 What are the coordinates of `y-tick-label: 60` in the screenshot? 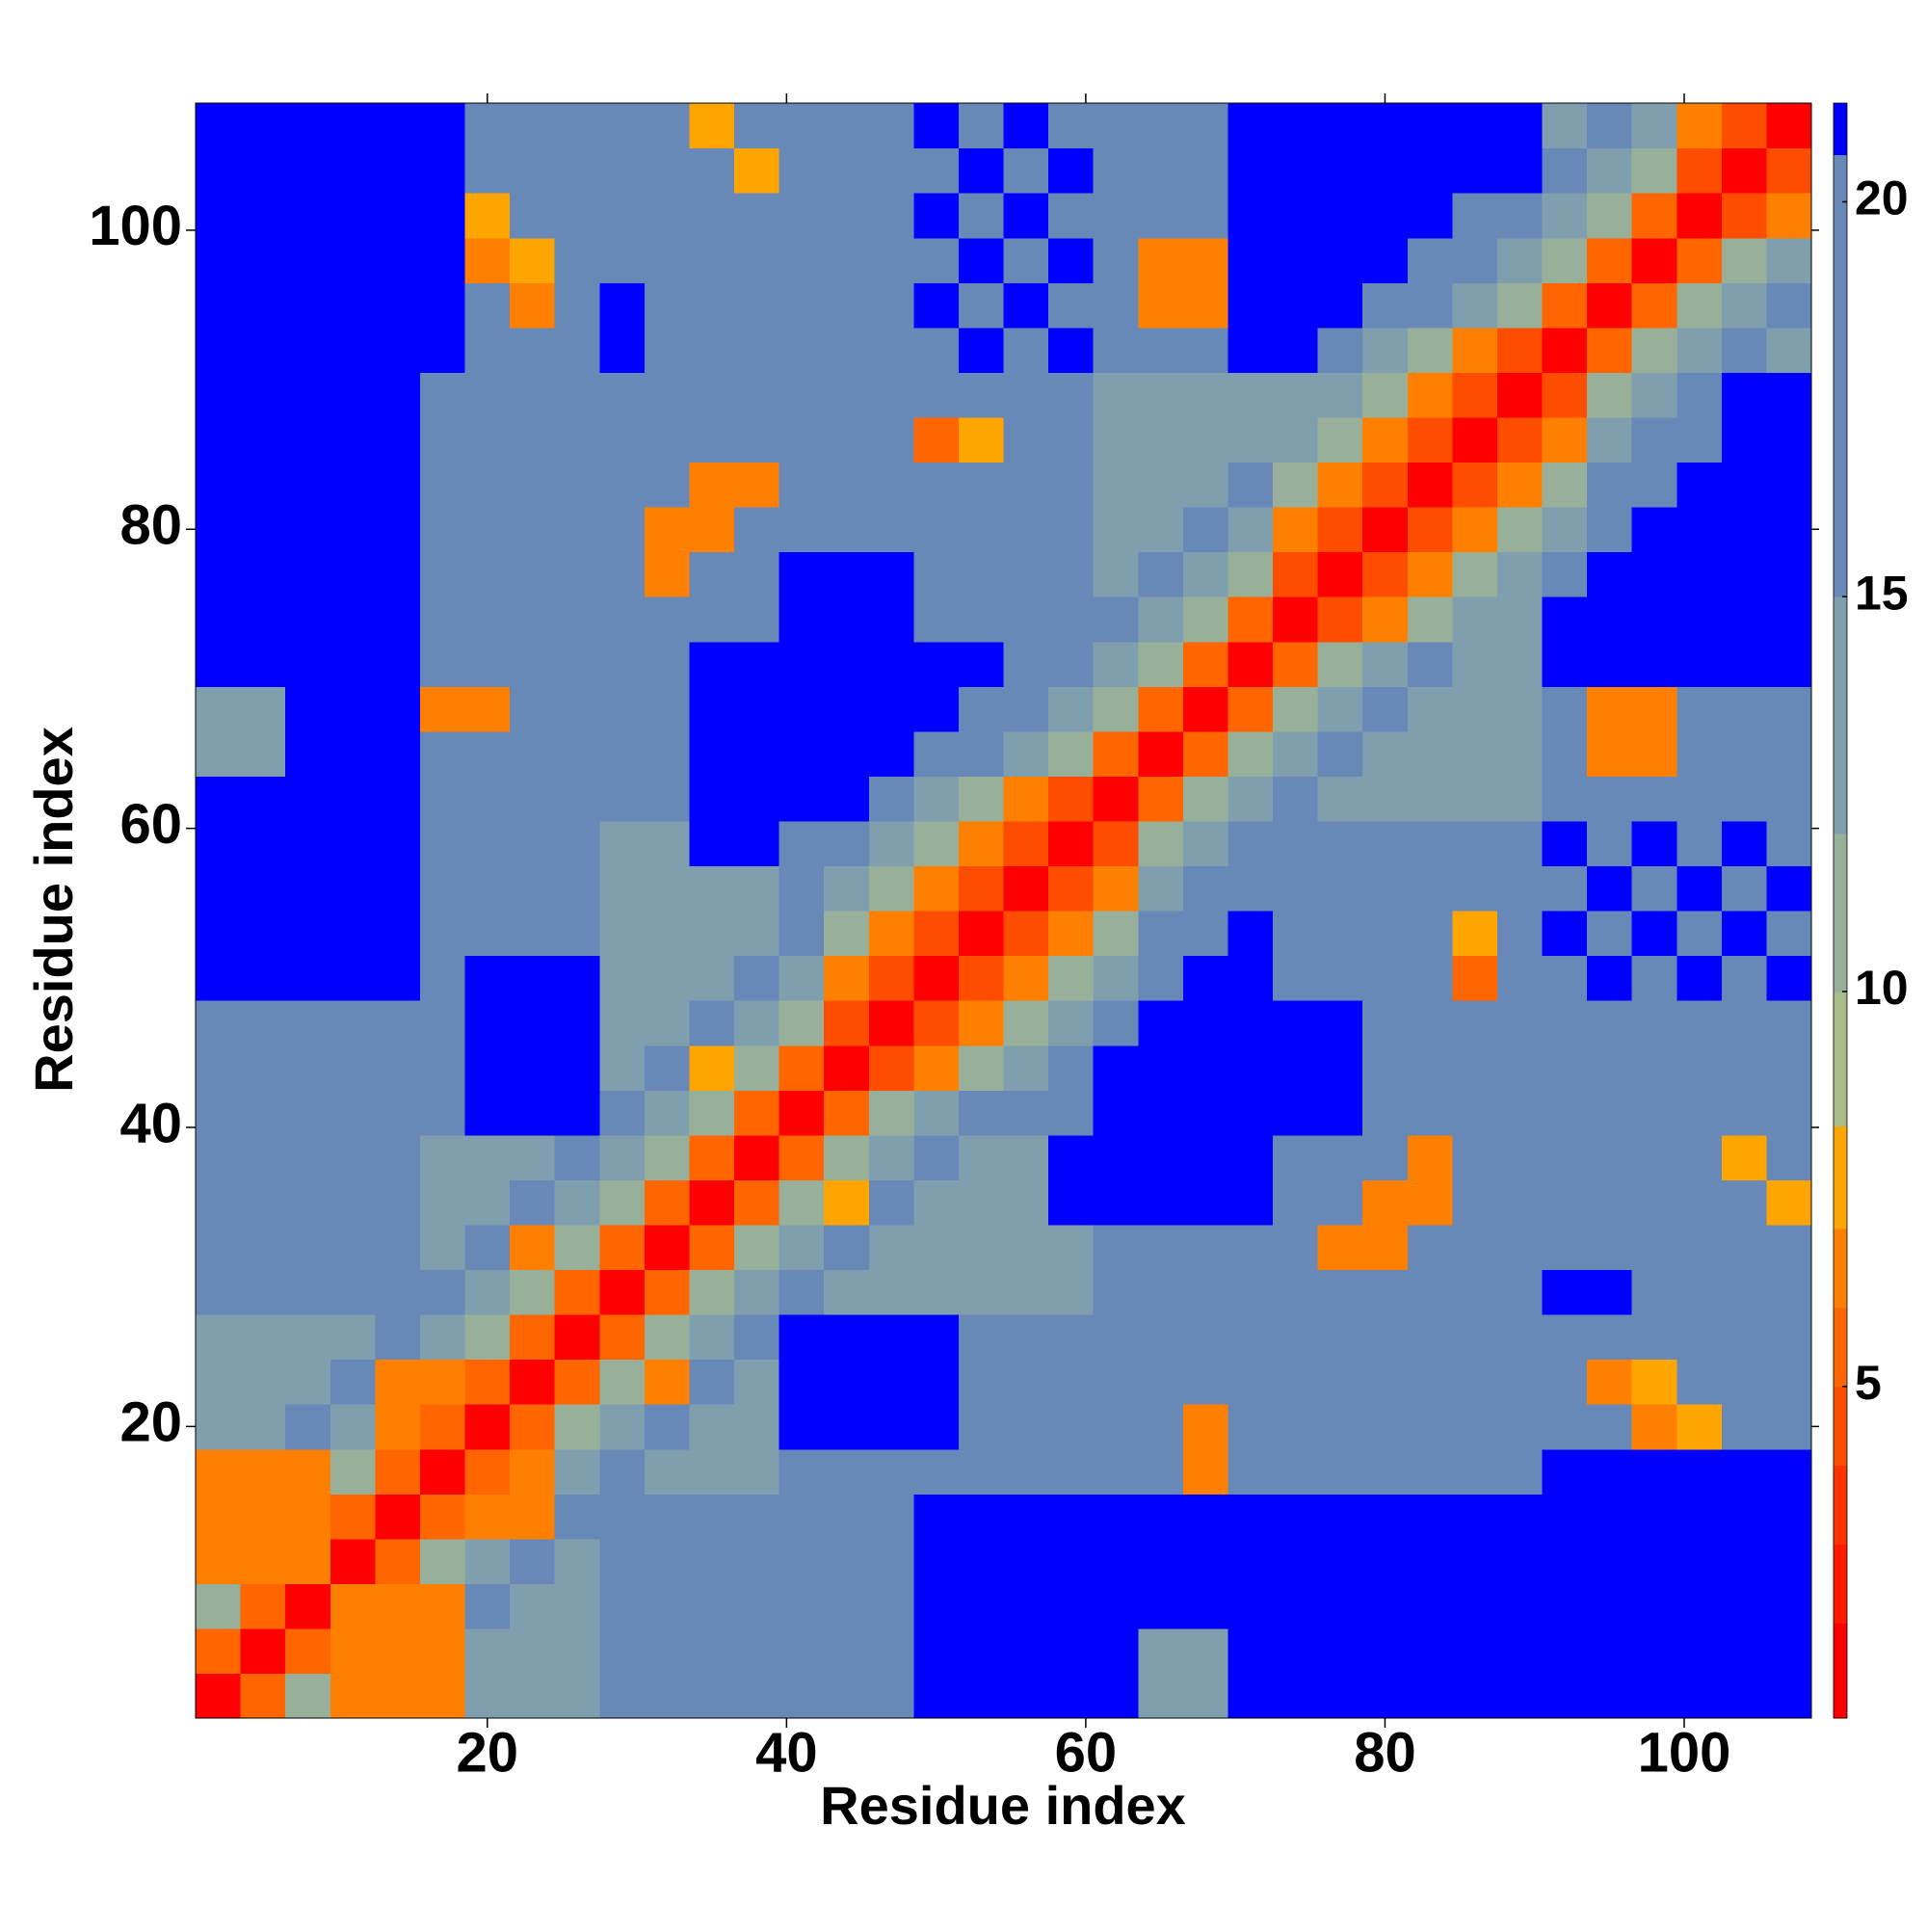 It's located at (150, 824).